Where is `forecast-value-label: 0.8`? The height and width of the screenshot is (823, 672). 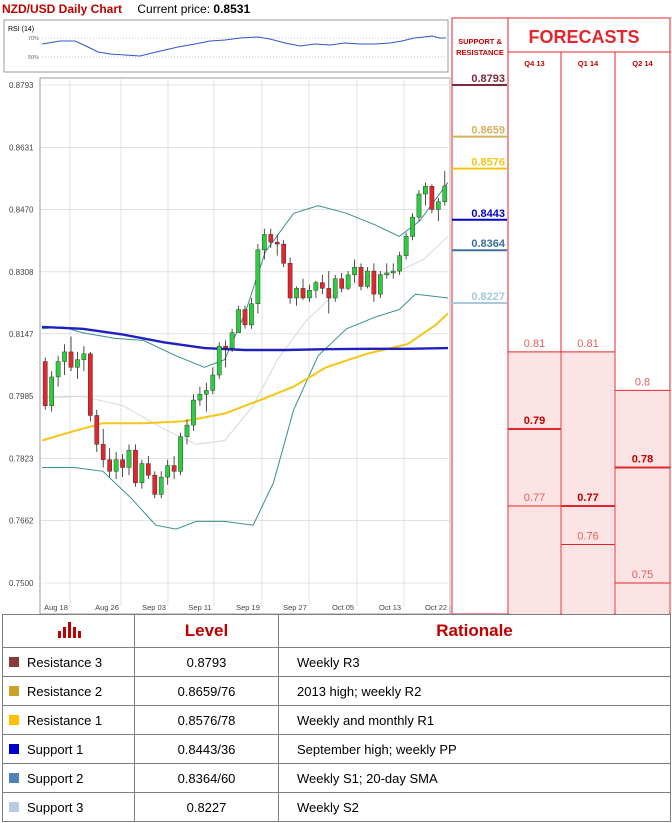
forecast-value-label: 0.8 is located at coordinates (642, 382).